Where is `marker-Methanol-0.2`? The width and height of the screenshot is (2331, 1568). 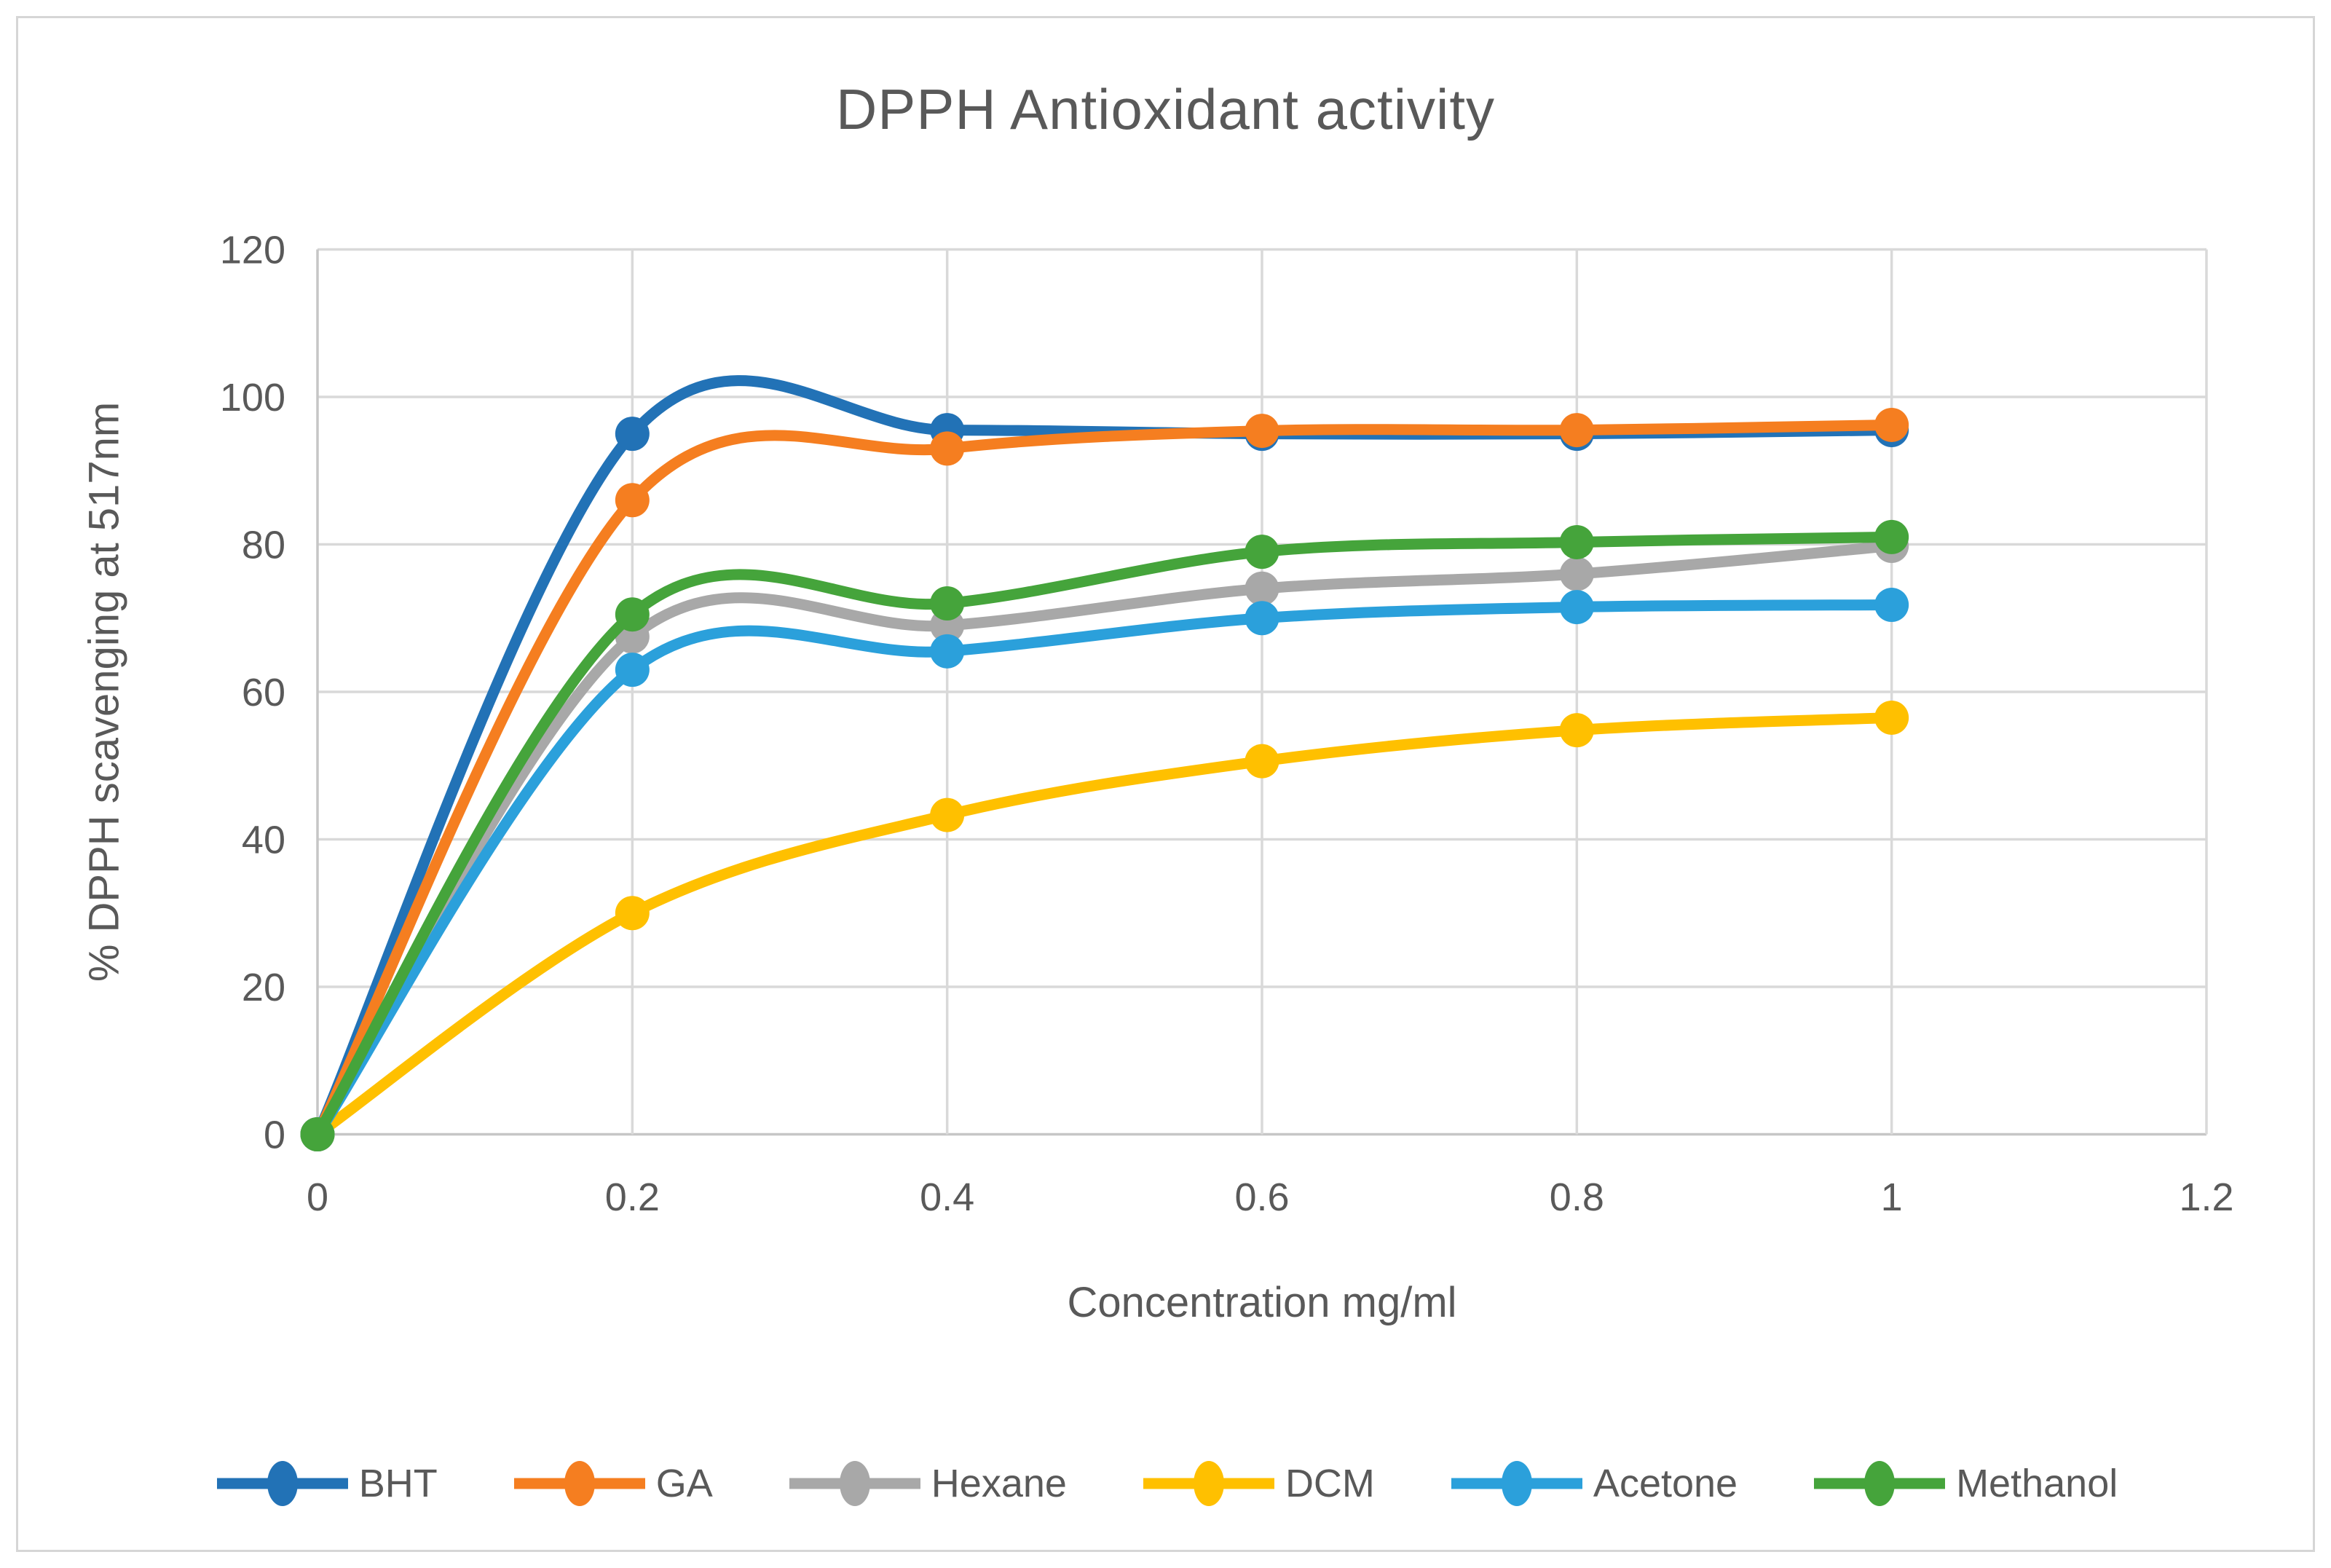 marker-Methanol-0.2 is located at coordinates (632, 614).